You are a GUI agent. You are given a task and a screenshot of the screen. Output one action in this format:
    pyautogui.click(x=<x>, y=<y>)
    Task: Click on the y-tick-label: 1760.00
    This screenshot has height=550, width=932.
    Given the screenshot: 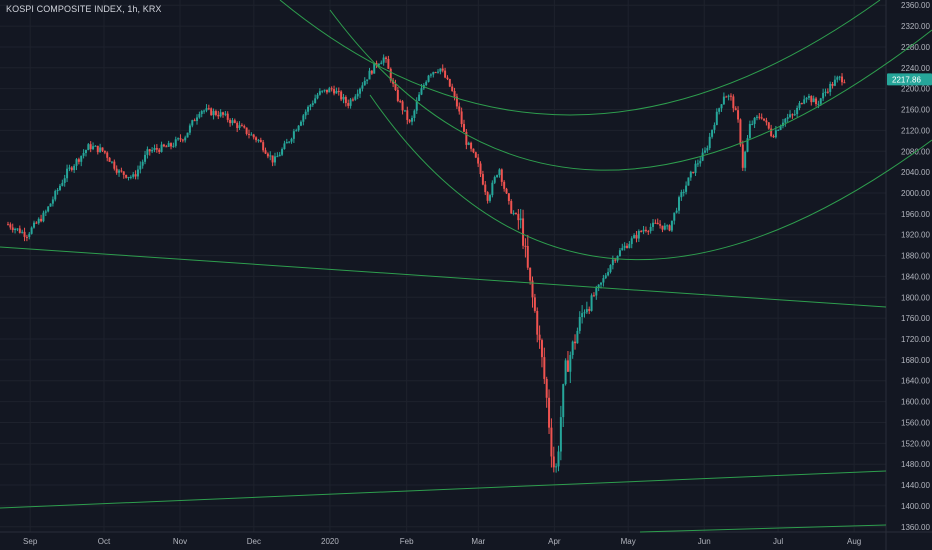 What is the action you would take?
    pyautogui.click(x=915, y=318)
    